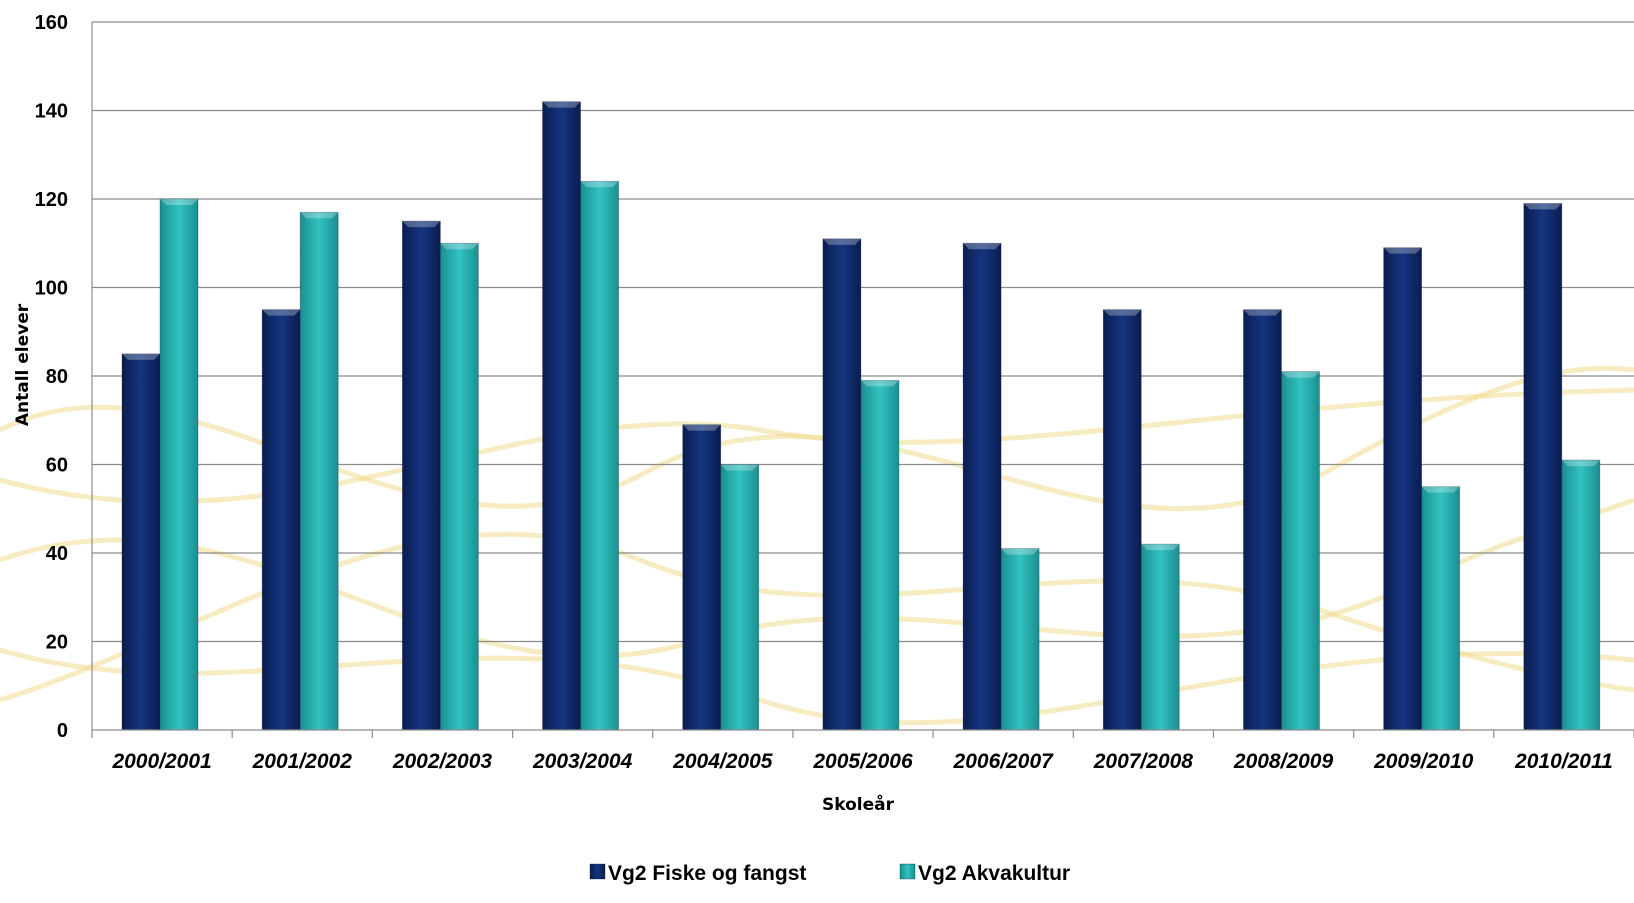 This screenshot has width=1634, height=903. I want to click on x-tick-label: 2007/2008, so click(1143, 761).